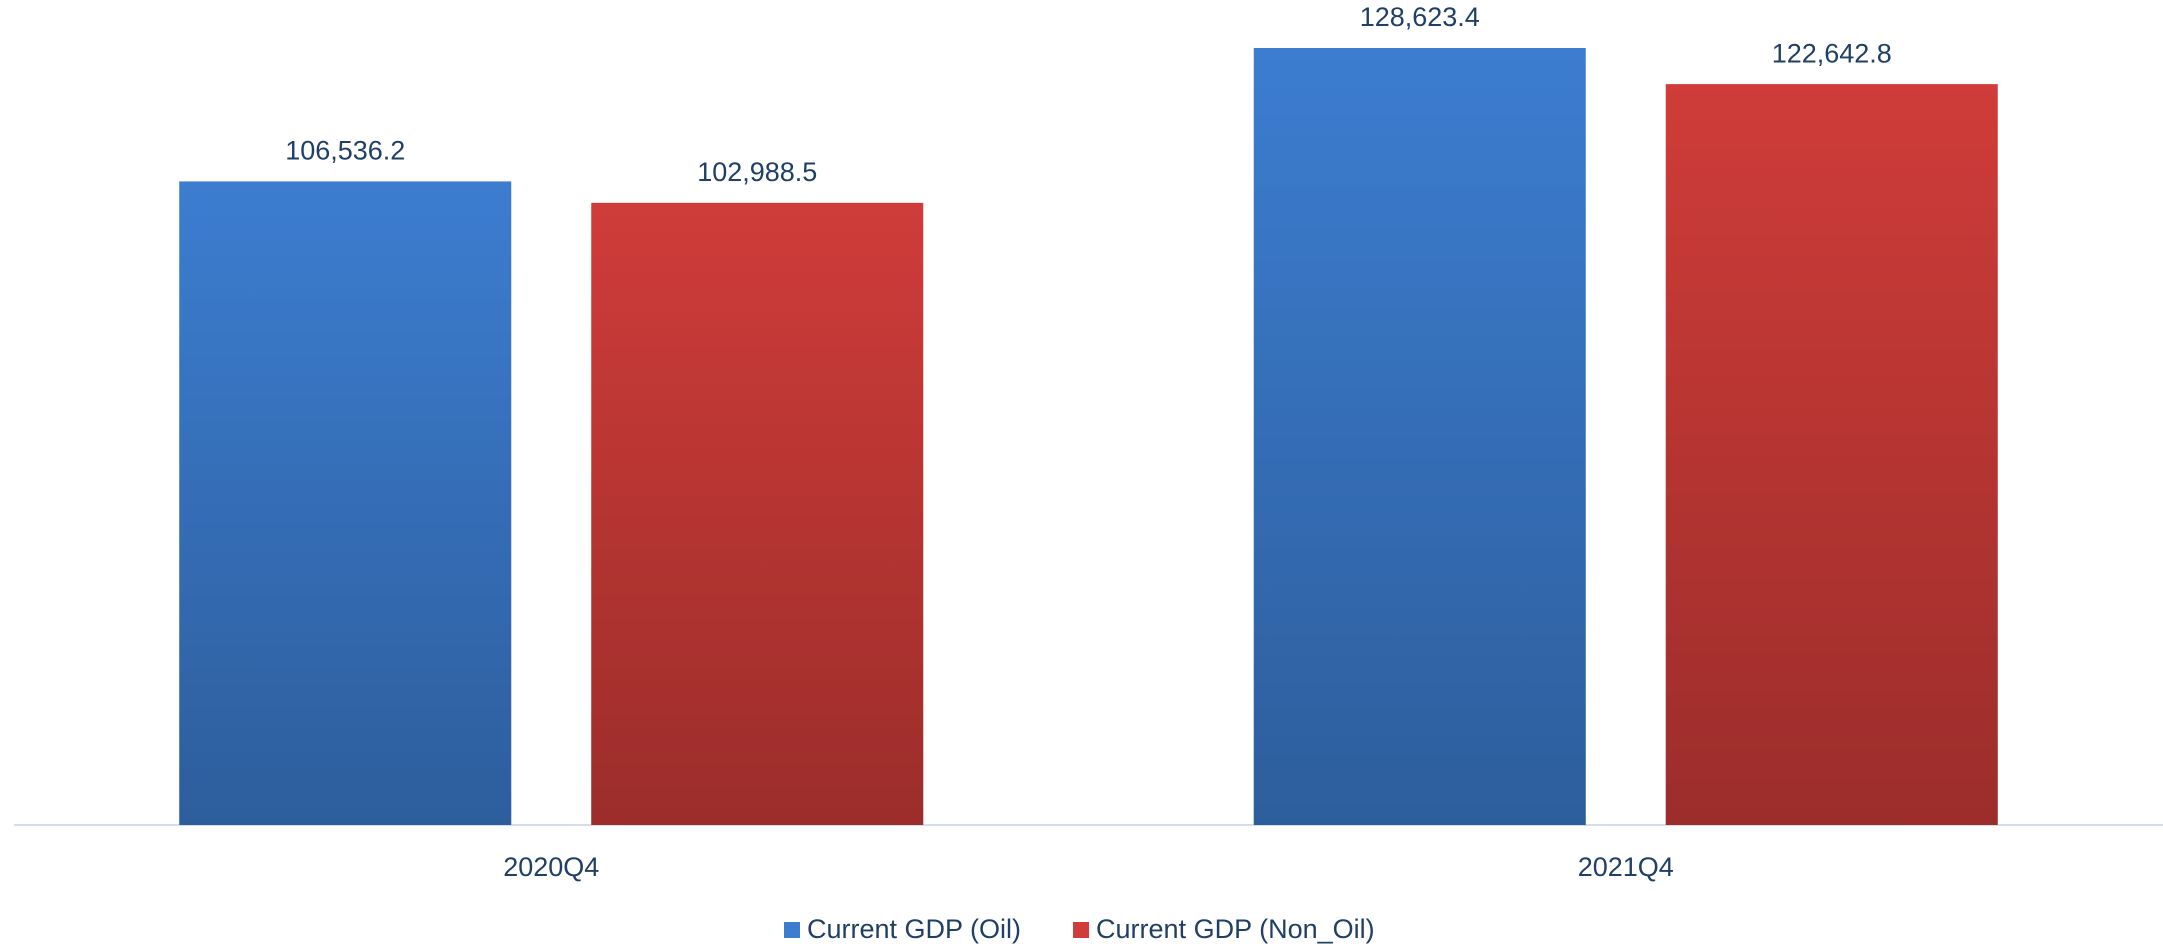 The height and width of the screenshot is (947, 2163). I want to click on legend-label: Current GDP (Oil), so click(914, 929).